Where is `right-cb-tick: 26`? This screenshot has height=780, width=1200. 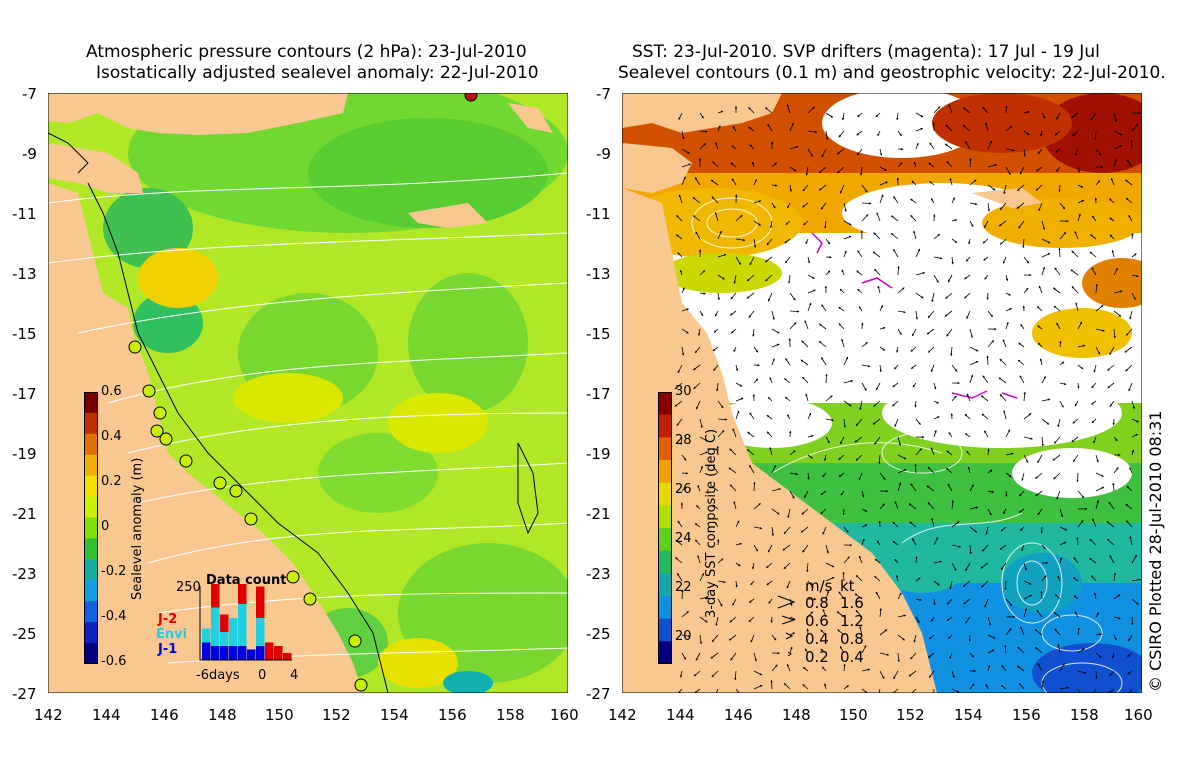
right-cb-tick: 26 is located at coordinates (683, 489).